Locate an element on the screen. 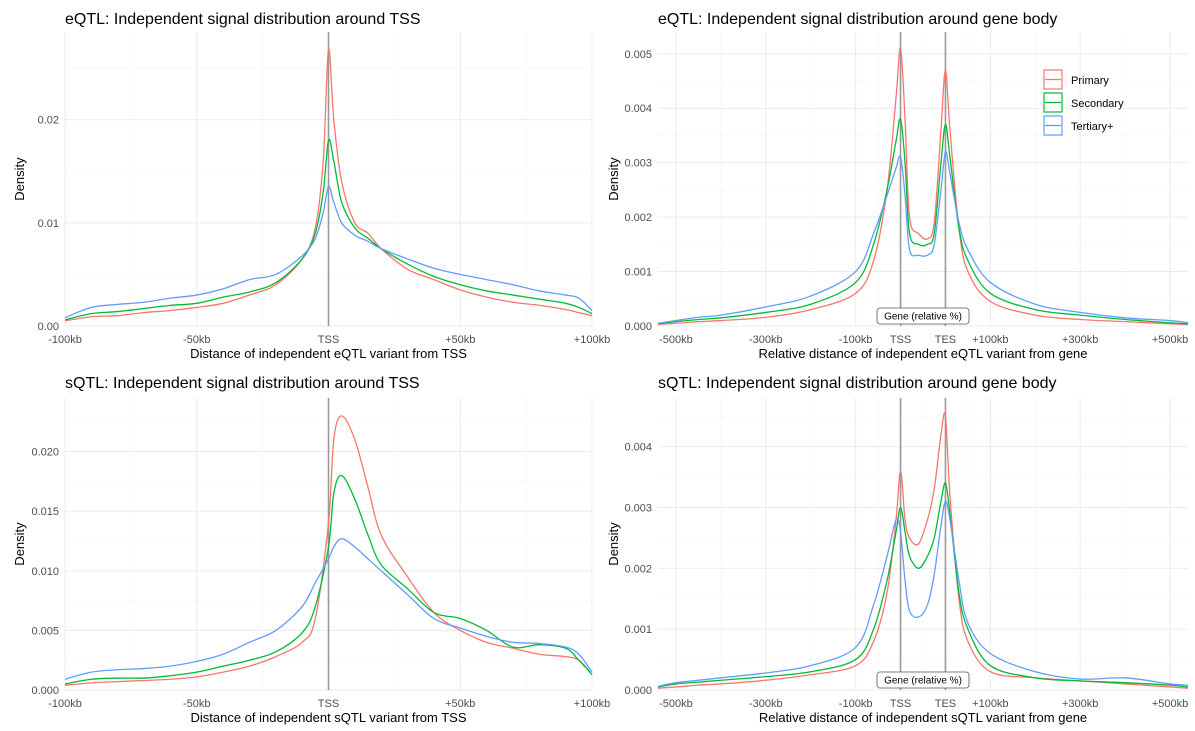 The height and width of the screenshot is (731, 1195). legend-label: Tertiary+ is located at coordinates (1092, 127).